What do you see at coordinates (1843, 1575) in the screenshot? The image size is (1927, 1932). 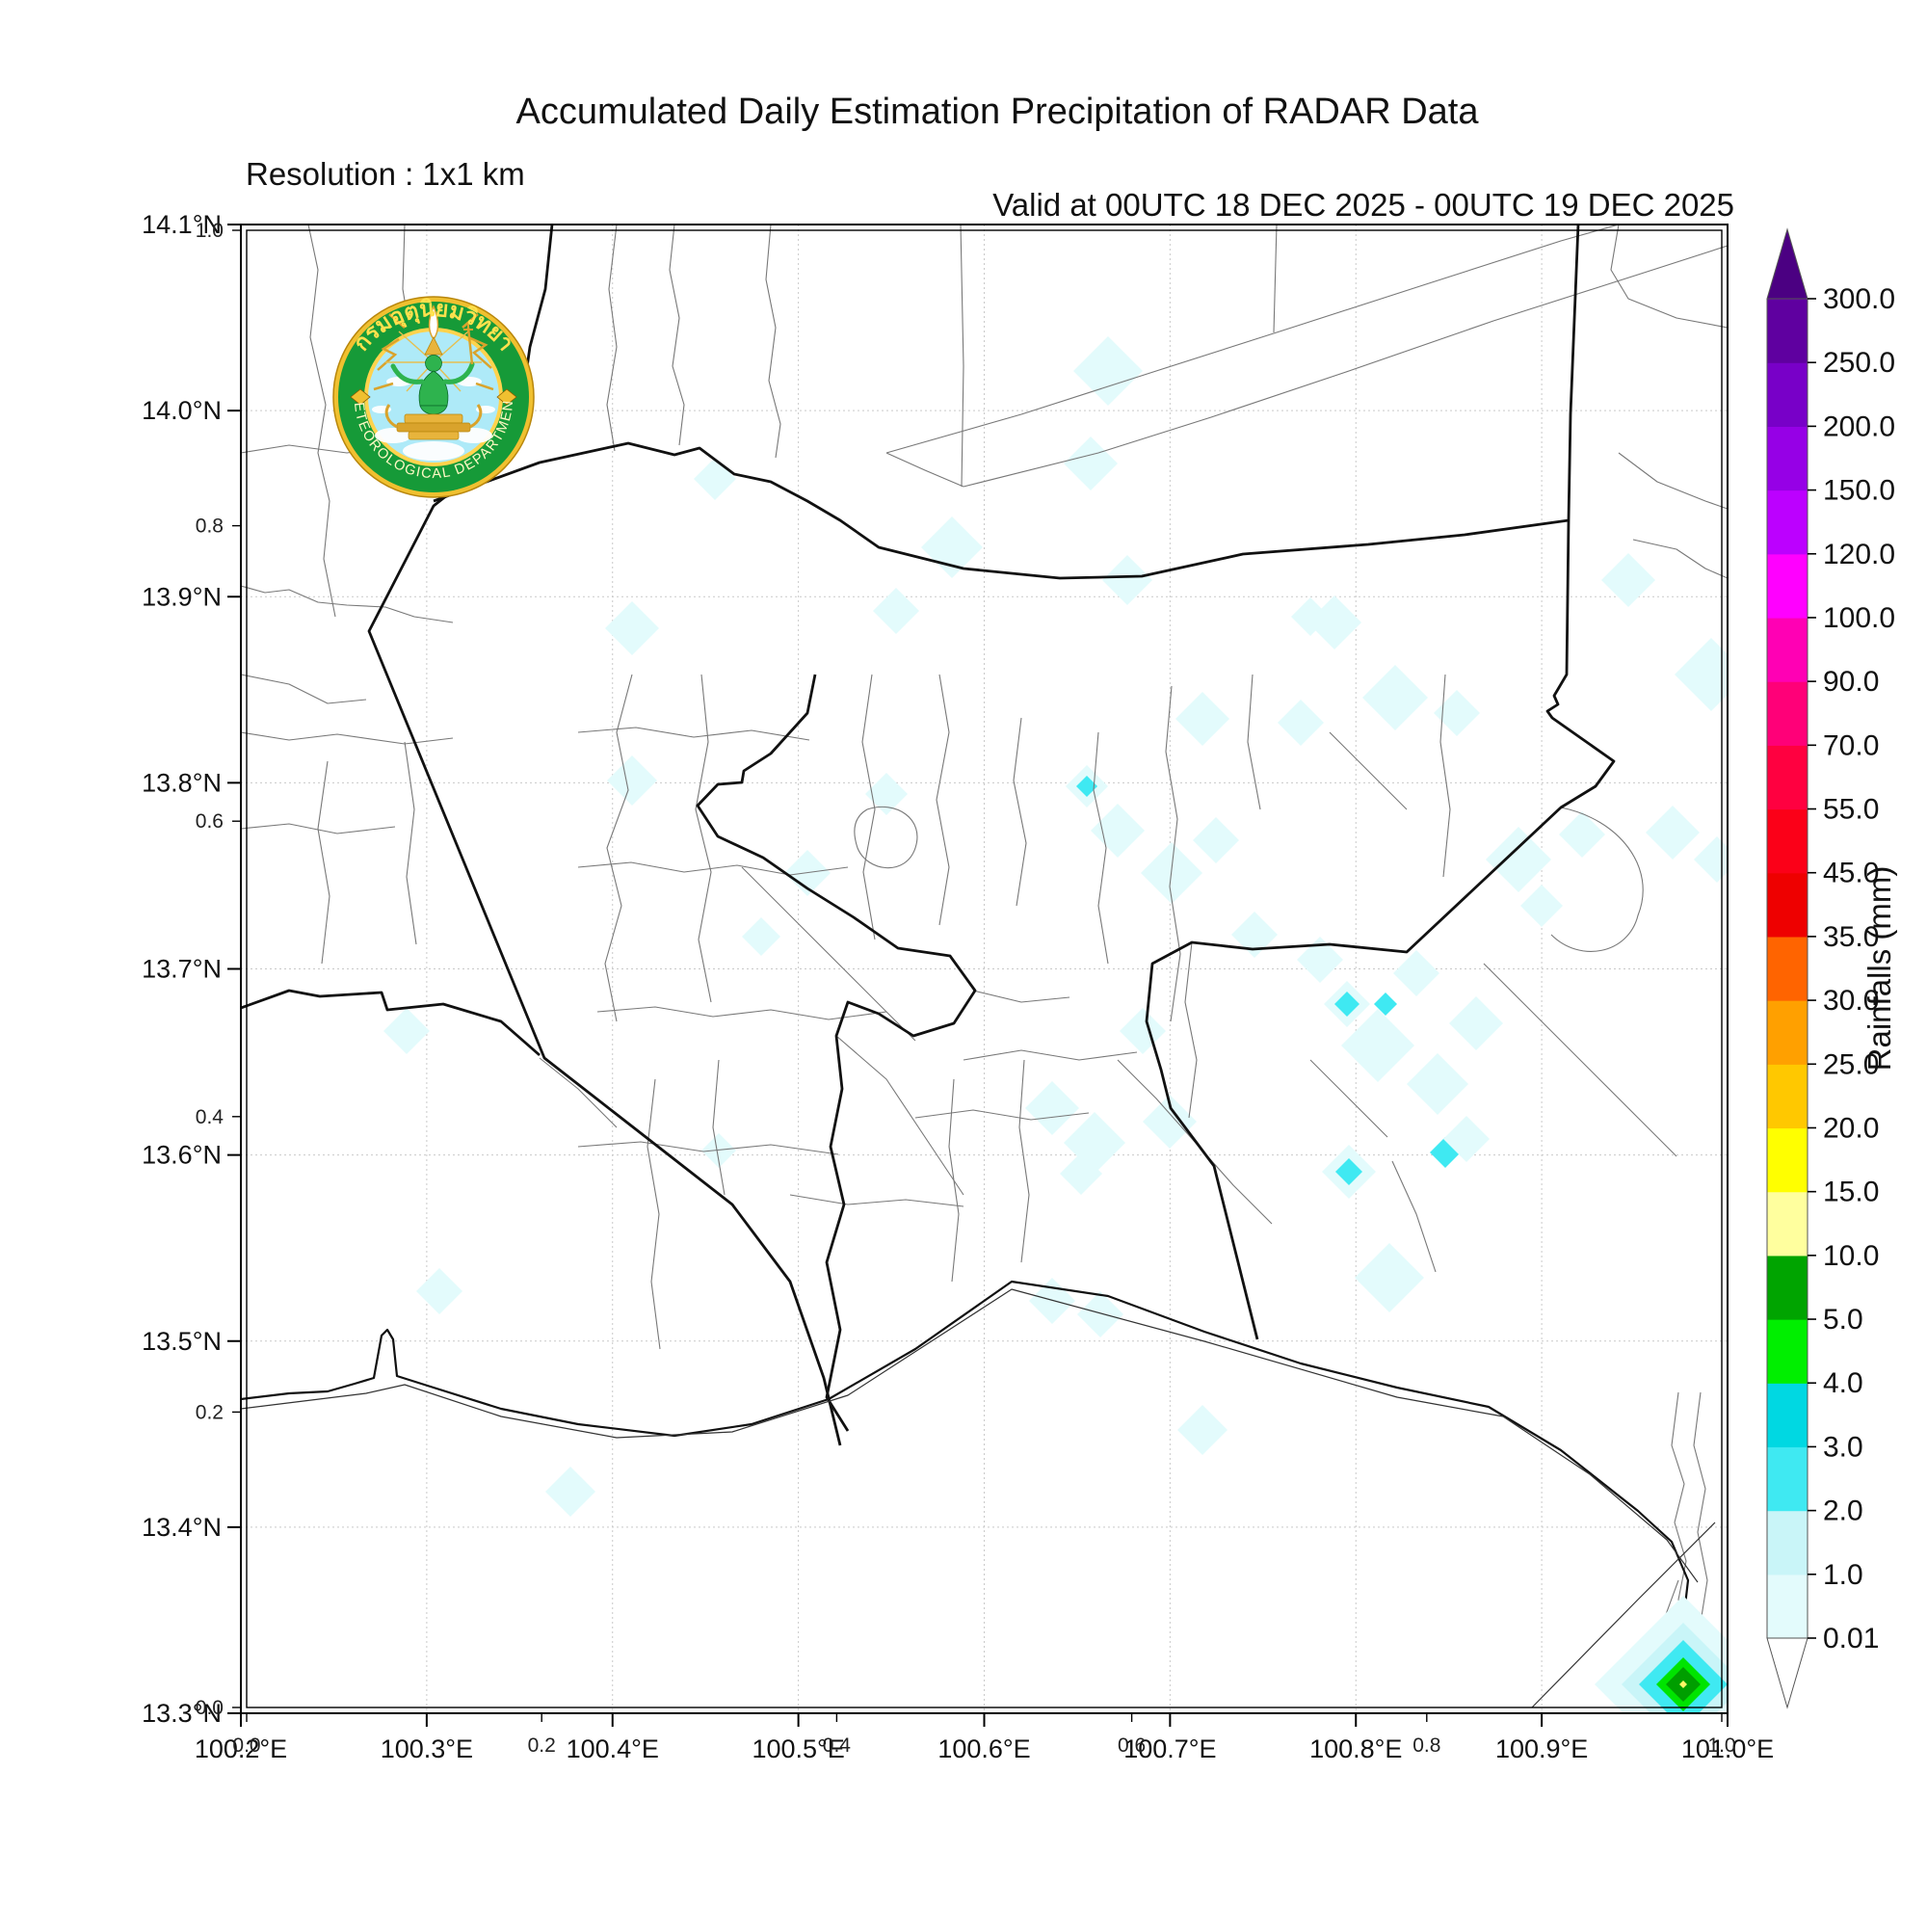 I see `colorbar-tick-label: 1.0` at bounding box center [1843, 1575].